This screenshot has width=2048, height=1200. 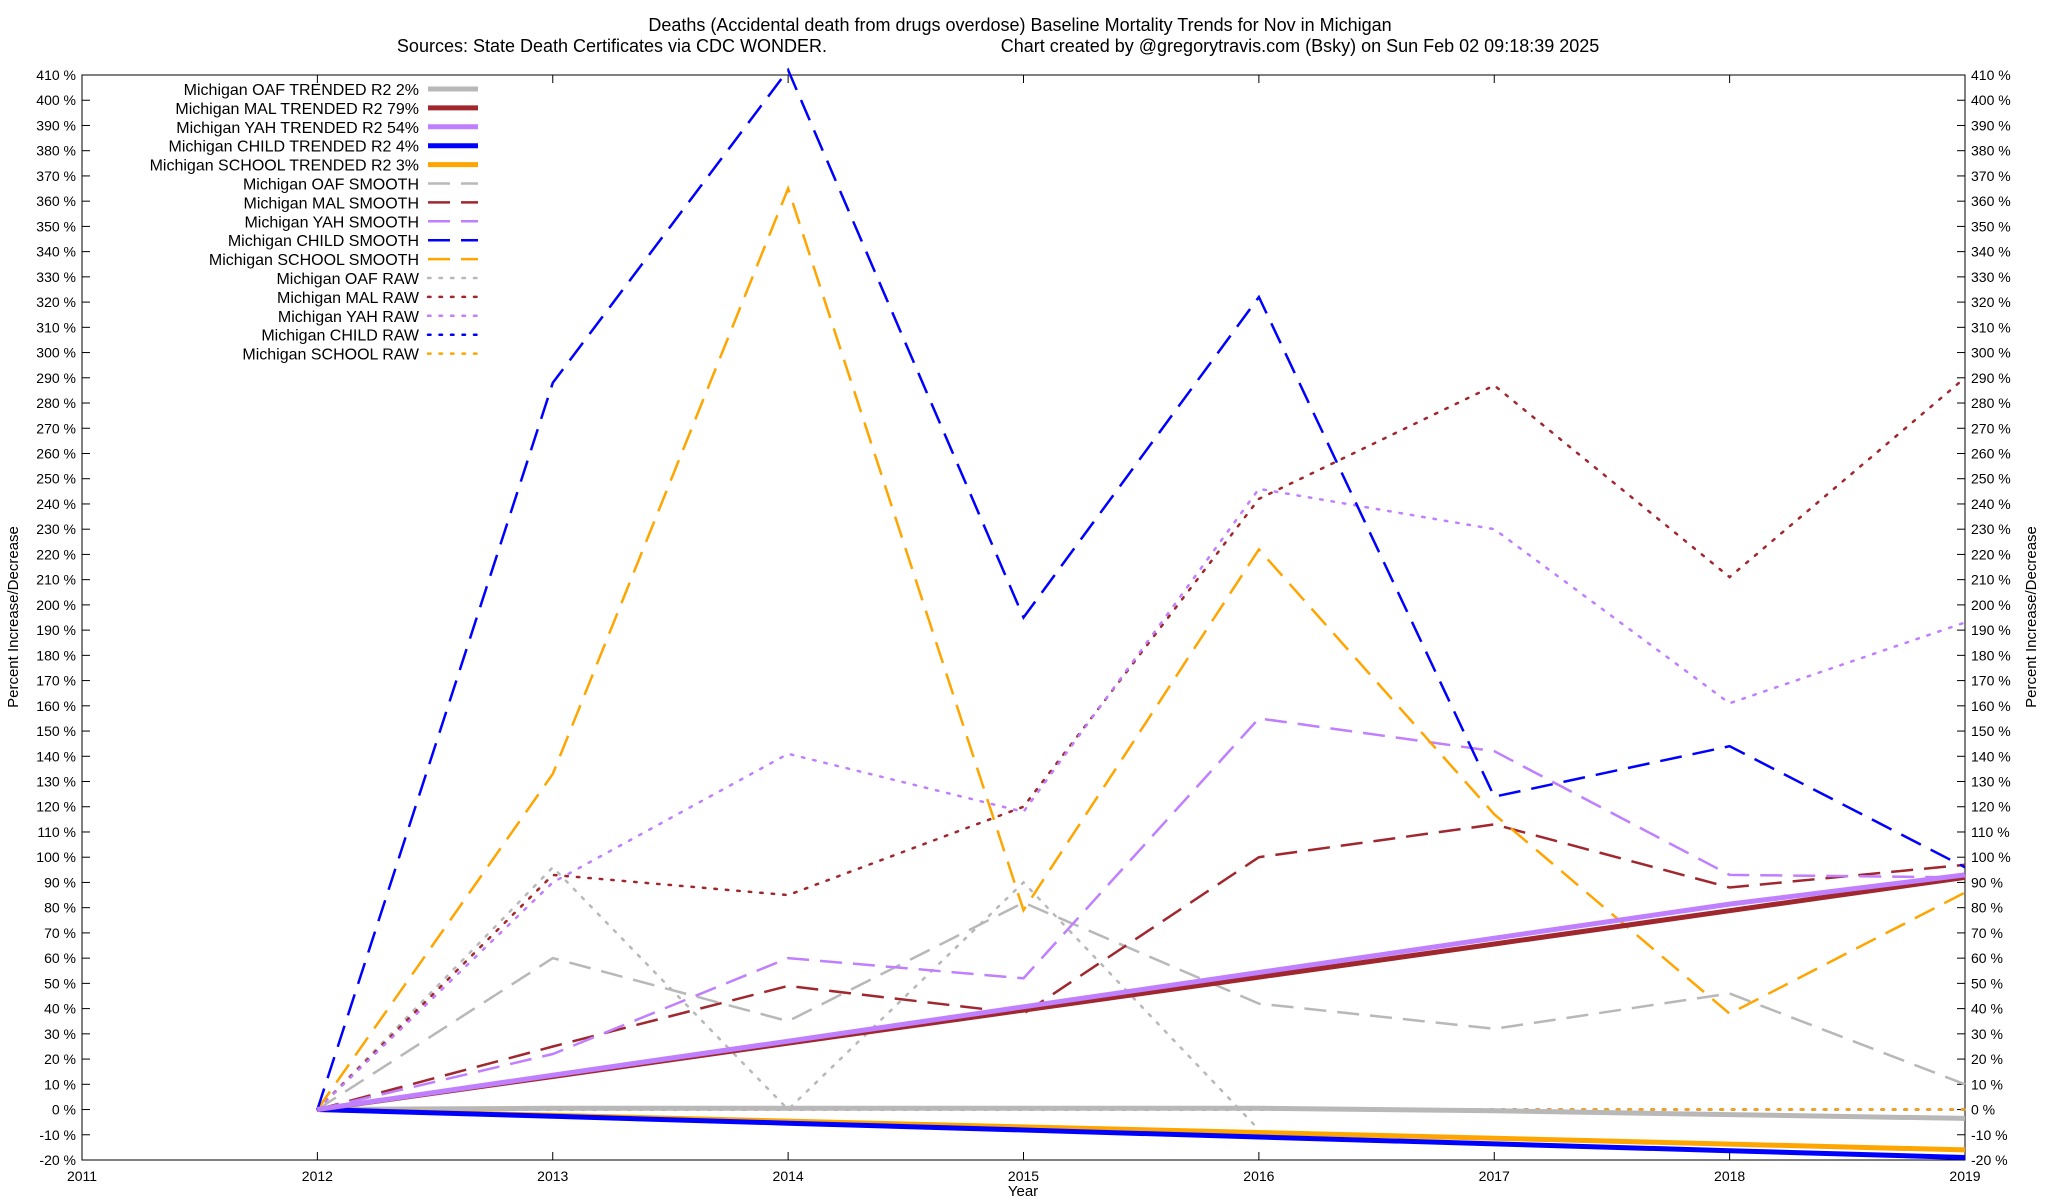 What do you see at coordinates (1983, 1110) in the screenshot?
I see `y-tick-label-right: 0 %` at bounding box center [1983, 1110].